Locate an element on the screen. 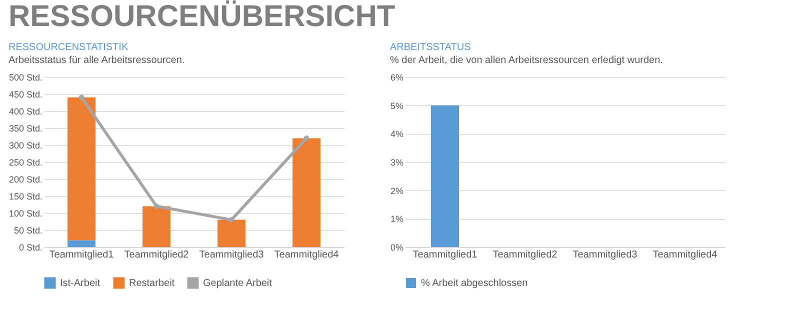 The width and height of the screenshot is (800, 332). y-tick-label: 0% is located at coordinates (397, 247).